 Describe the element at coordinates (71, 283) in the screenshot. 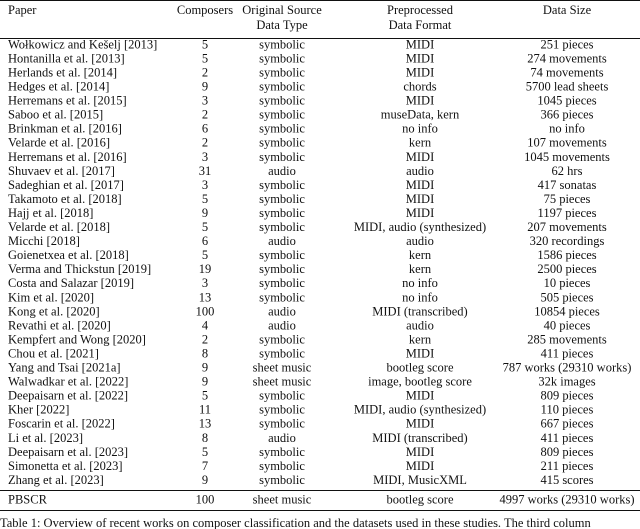

I see `paper-cell: Costa and Salazar [2019]` at that location.